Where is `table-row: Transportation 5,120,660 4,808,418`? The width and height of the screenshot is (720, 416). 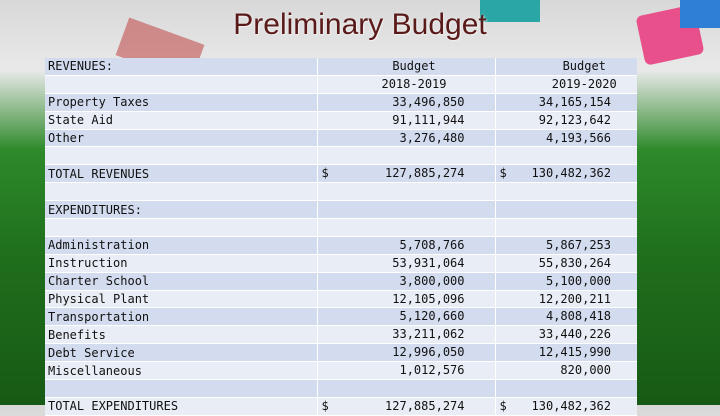
table-row: Transportation 5,120,660 4,808,418 is located at coordinates (341, 317).